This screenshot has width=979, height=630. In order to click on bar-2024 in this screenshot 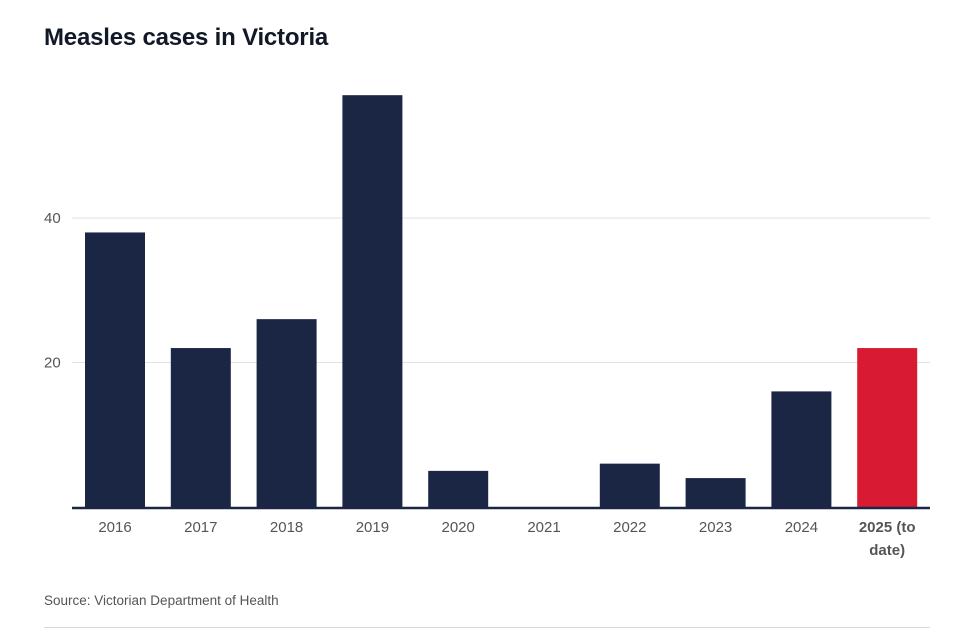, I will do `click(801, 449)`.